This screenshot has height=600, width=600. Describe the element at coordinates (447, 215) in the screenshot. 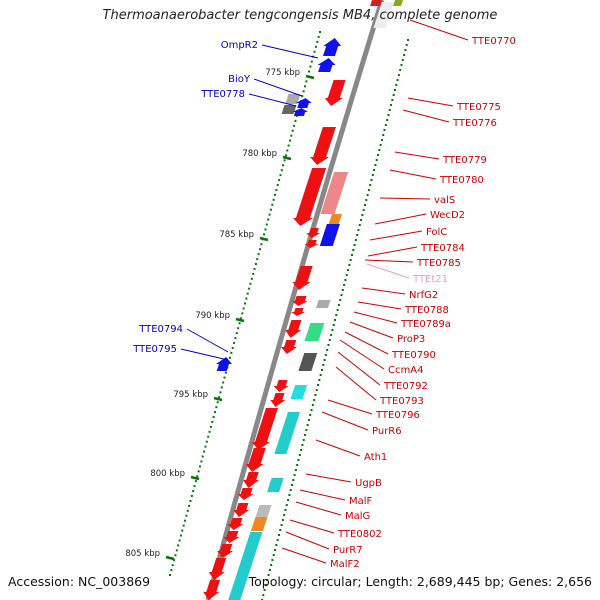

I see `forward-gene-label: WecD2` at that location.